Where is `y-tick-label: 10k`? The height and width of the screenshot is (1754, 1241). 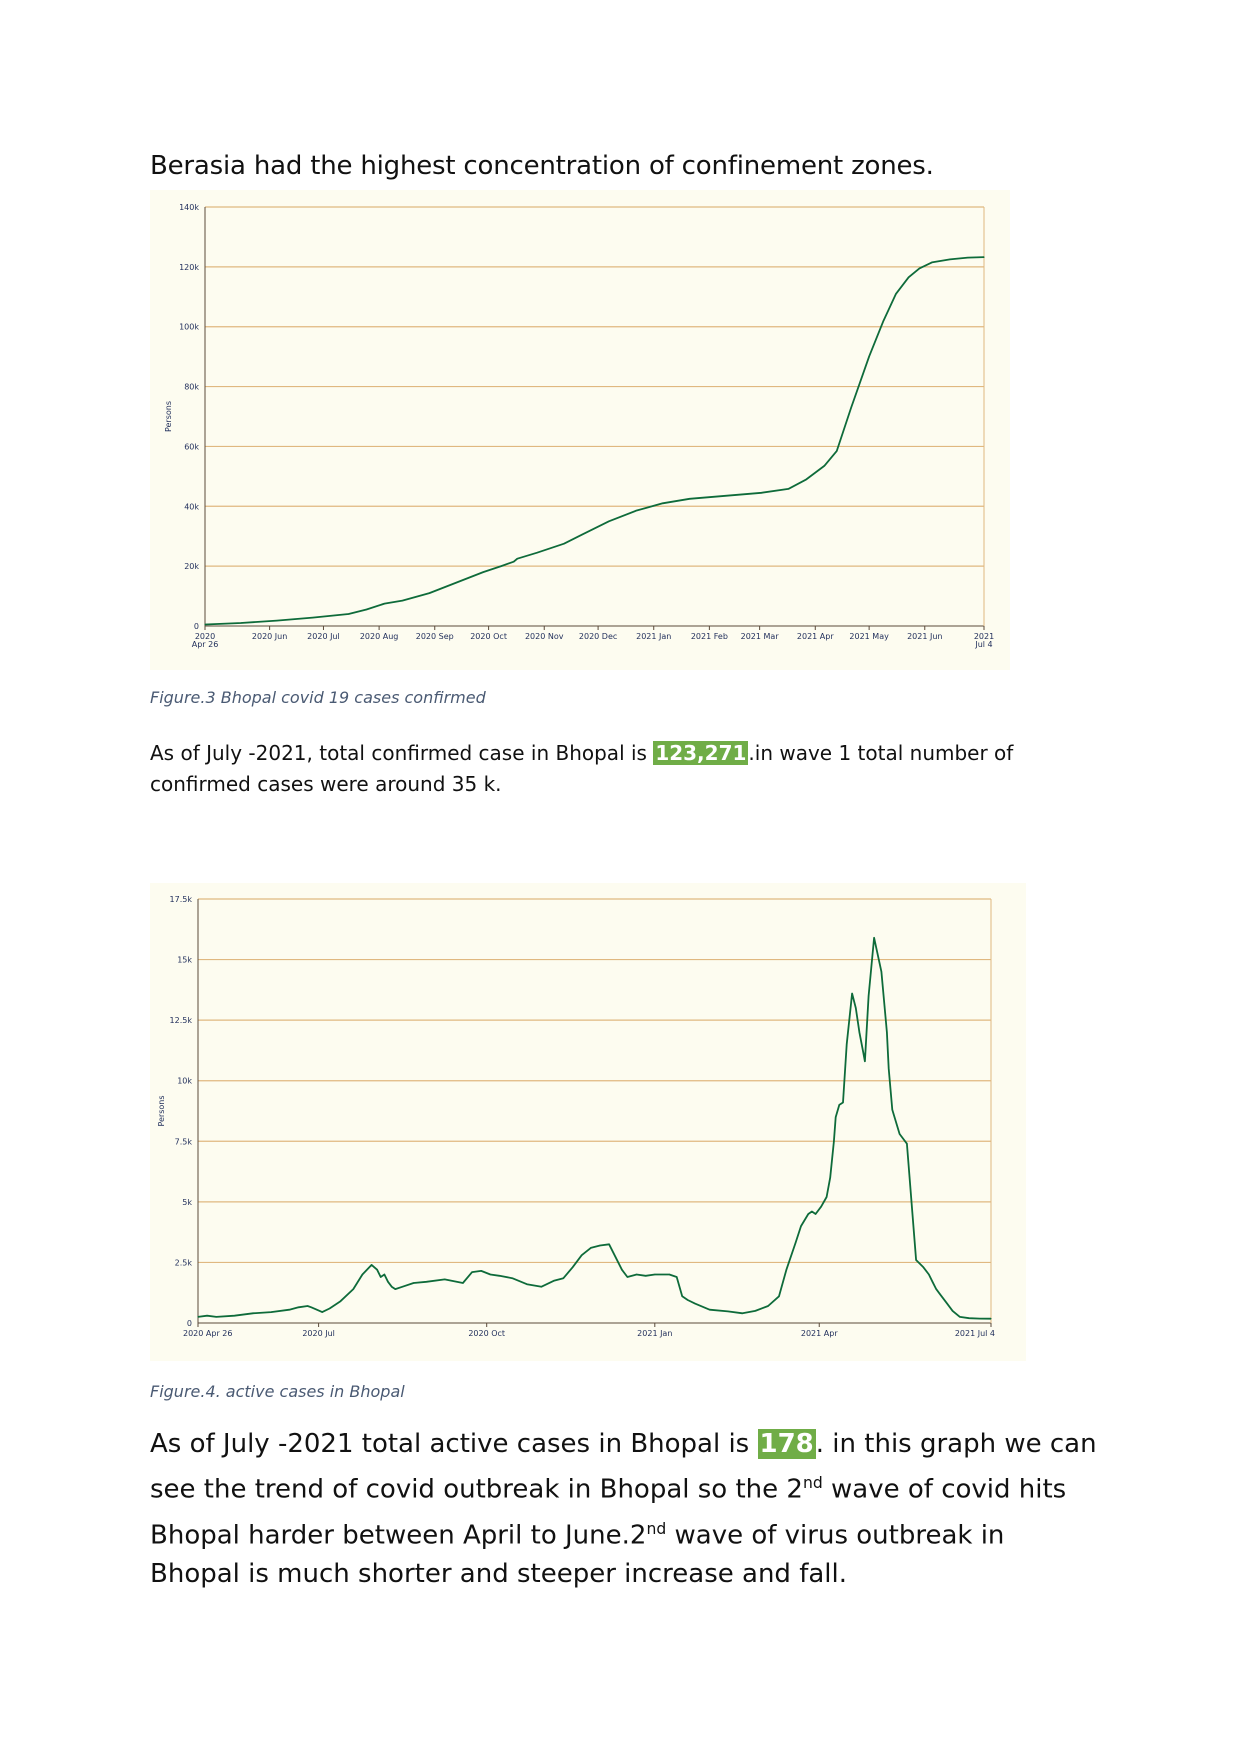 y-tick-label: 10k is located at coordinates (184, 1081).